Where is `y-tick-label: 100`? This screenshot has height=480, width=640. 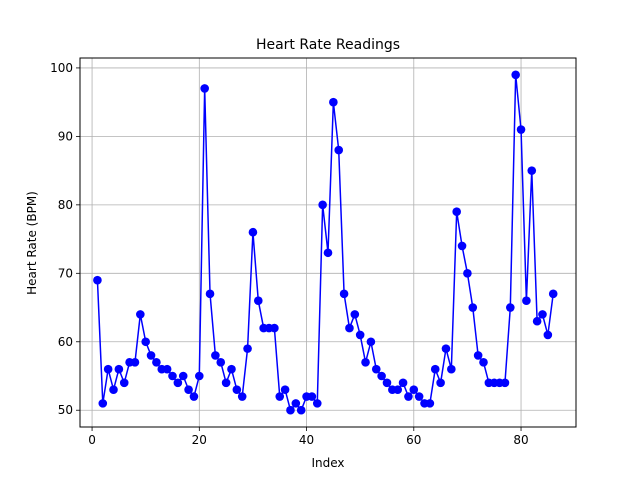 y-tick-label: 100 is located at coordinates (61, 68).